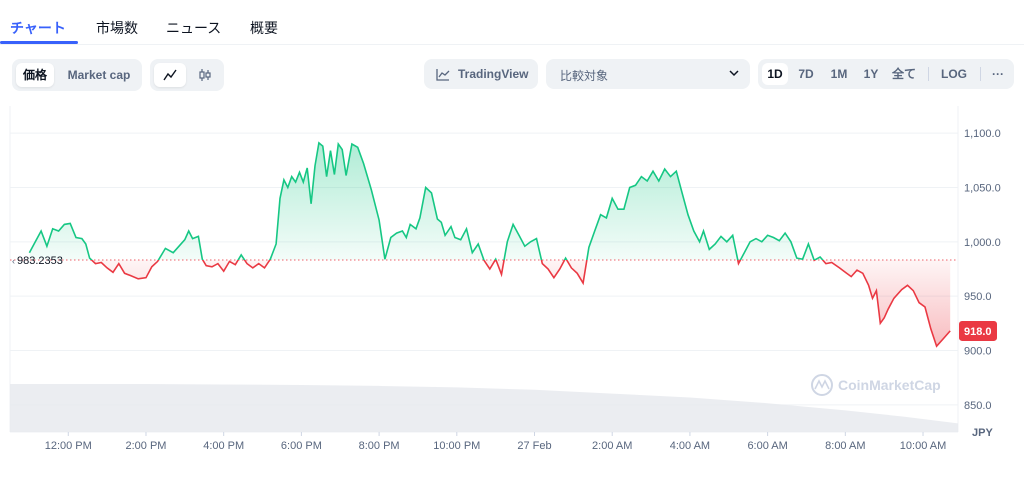 This screenshot has width=1024, height=480. I want to click on coinmarketcap-logo-mark, so click(822, 384).